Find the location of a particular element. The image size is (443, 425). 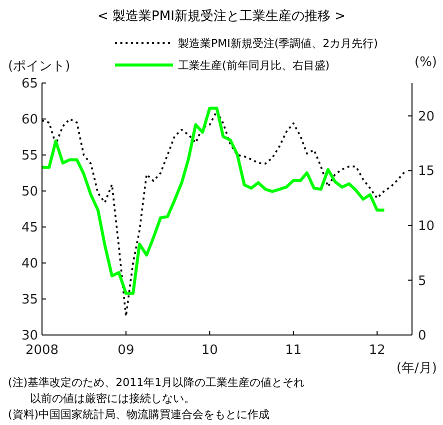

y2-tick-label: 15 is located at coordinates (426, 172).